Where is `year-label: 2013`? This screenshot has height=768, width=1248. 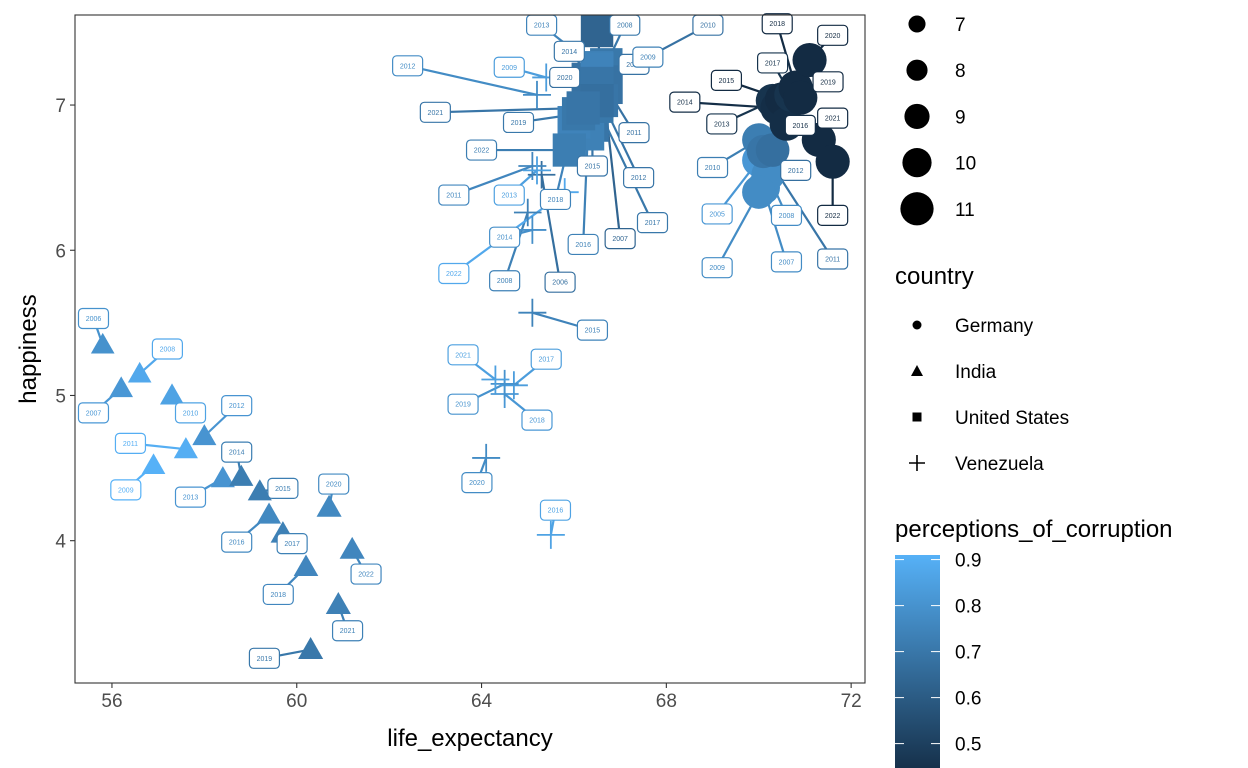
year-label: 2013 is located at coordinates (509, 195).